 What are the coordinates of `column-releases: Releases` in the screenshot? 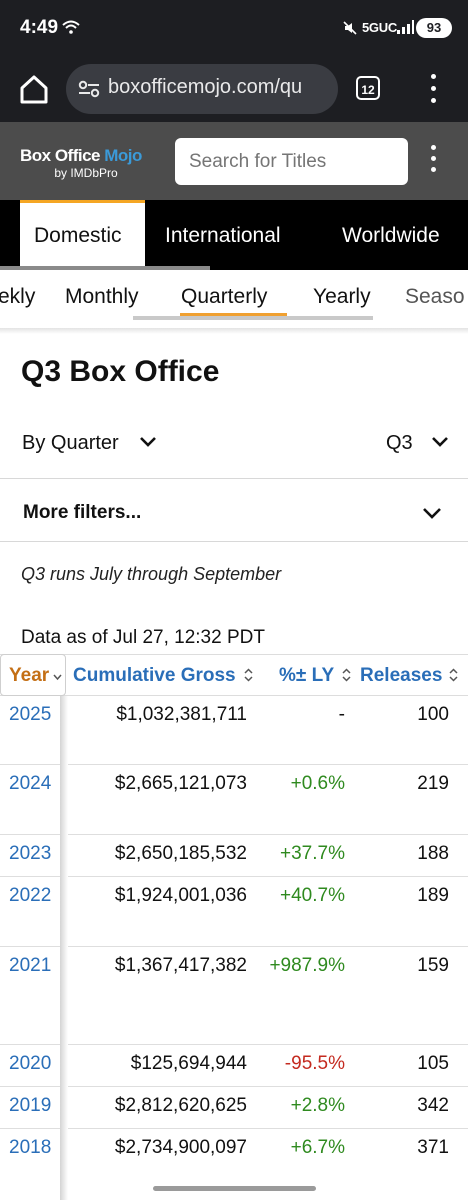 It's located at (409, 676).